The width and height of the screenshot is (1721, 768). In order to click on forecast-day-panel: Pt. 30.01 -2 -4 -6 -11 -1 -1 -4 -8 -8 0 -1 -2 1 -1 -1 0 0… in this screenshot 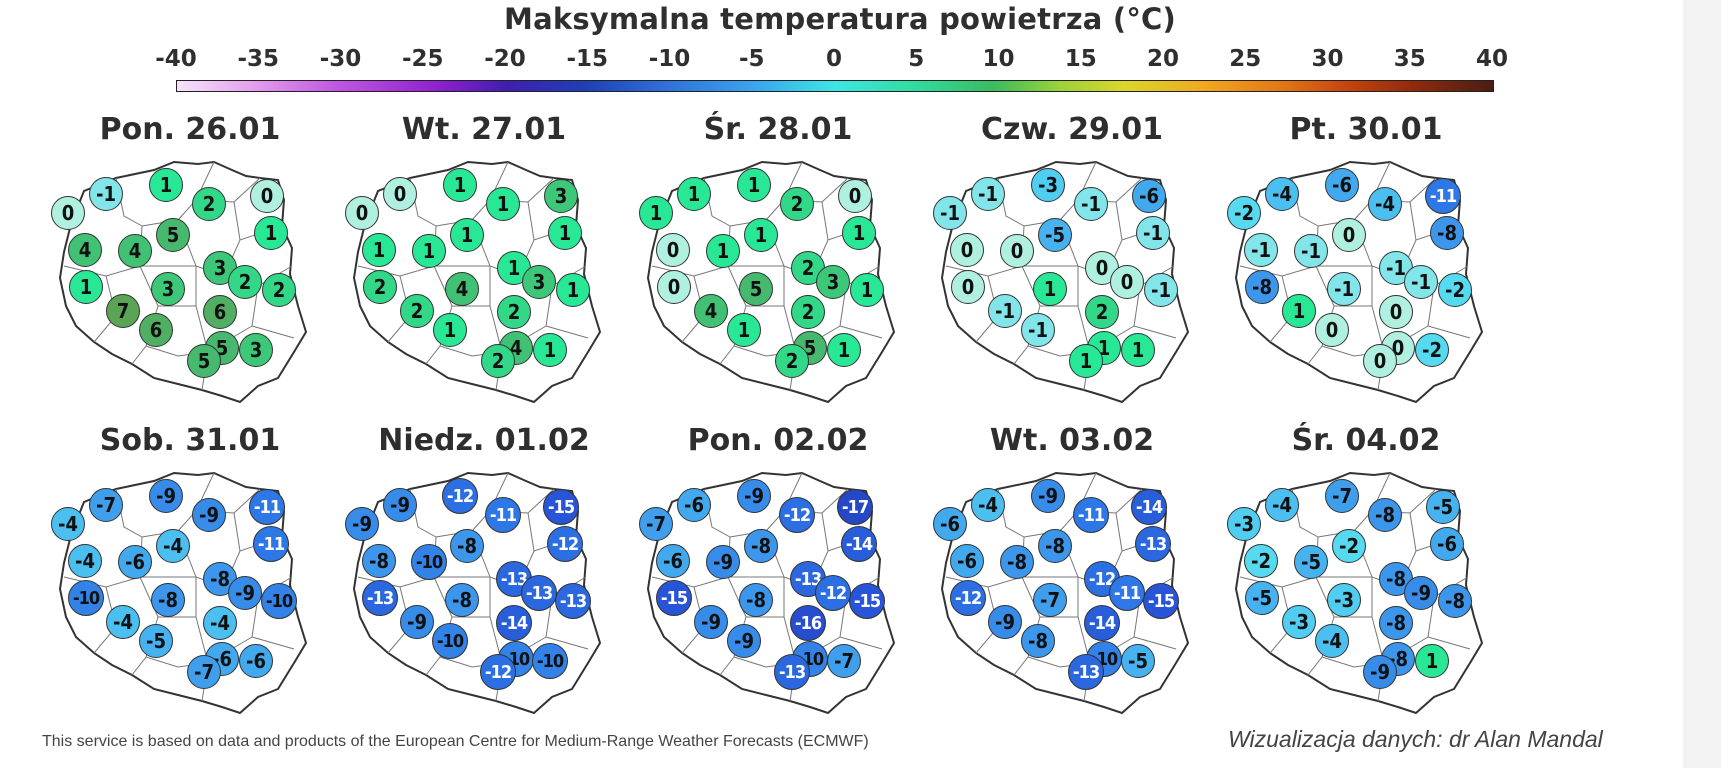, I will do `click(1366, 267)`.